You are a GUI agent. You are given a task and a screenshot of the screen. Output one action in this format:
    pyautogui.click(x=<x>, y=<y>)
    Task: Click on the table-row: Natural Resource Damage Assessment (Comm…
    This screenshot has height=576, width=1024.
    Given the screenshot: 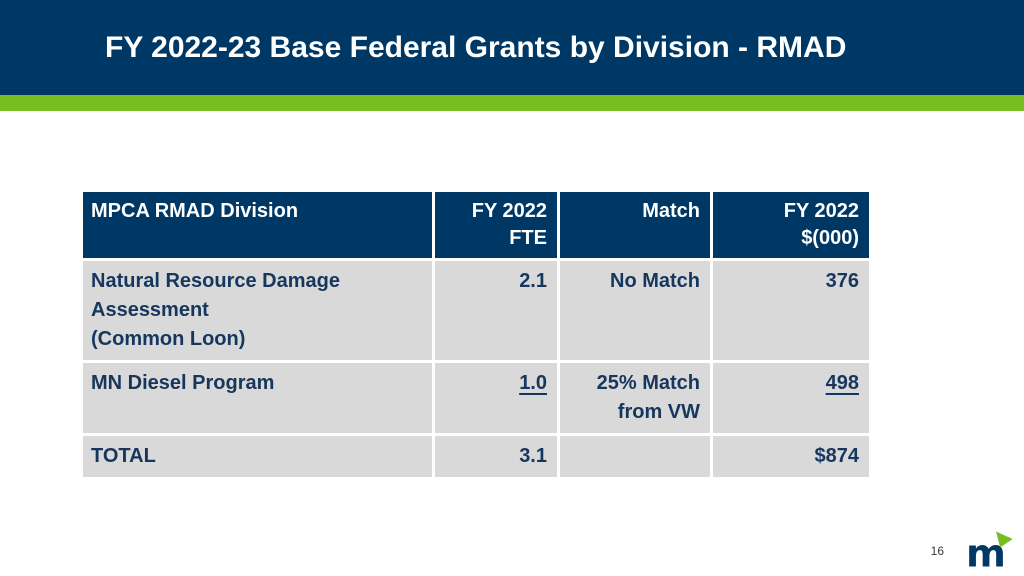 What is the action you would take?
    pyautogui.click(x=476, y=312)
    